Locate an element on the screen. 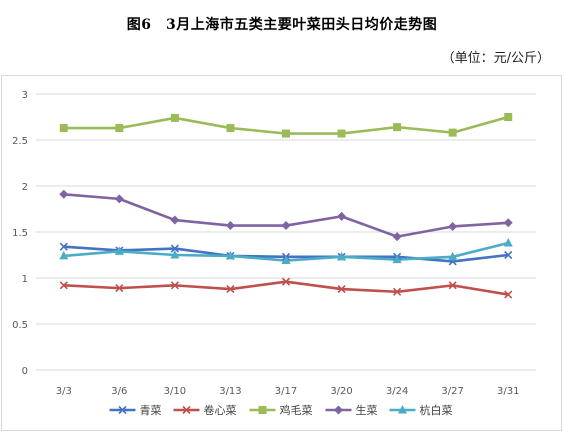 The image size is (564, 434). legend: 青菜 卷心菜 鸡毛菜 生菜 杭白菜 is located at coordinates (281, 410).